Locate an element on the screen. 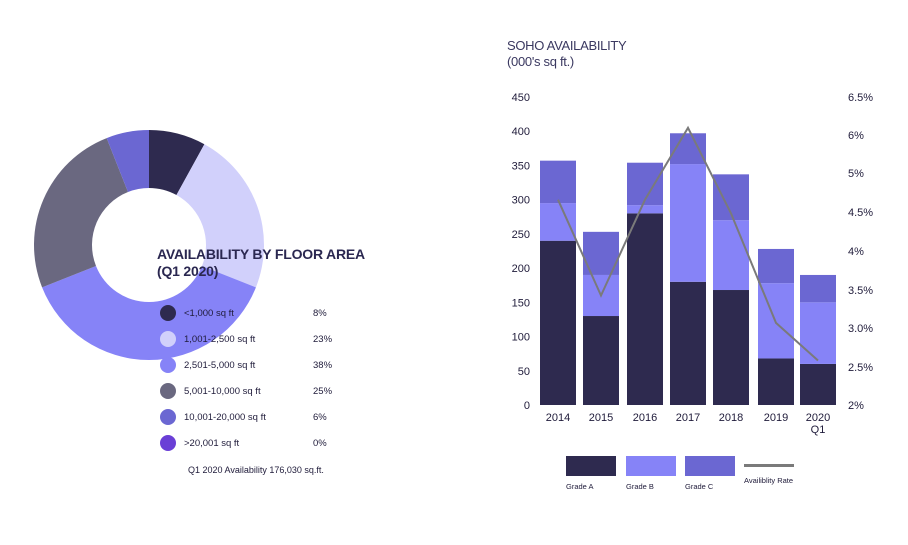 The image size is (908, 545). legend-grade-c: Grade C is located at coordinates (710, 473).